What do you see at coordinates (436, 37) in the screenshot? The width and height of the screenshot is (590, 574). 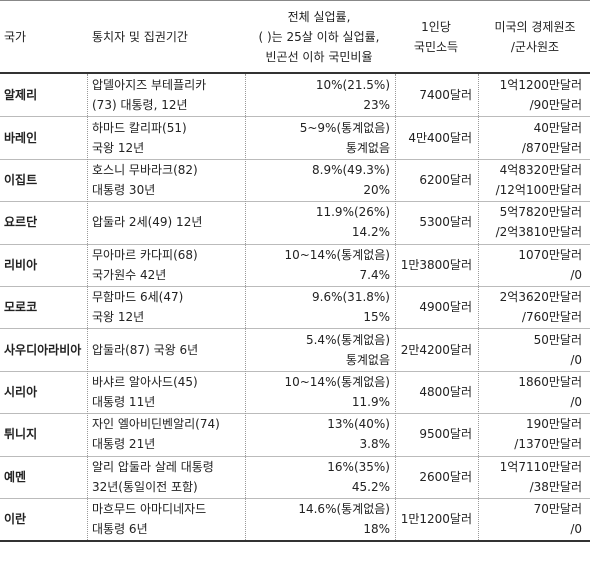 I see `header-cell: 1인당 국민소득` at bounding box center [436, 37].